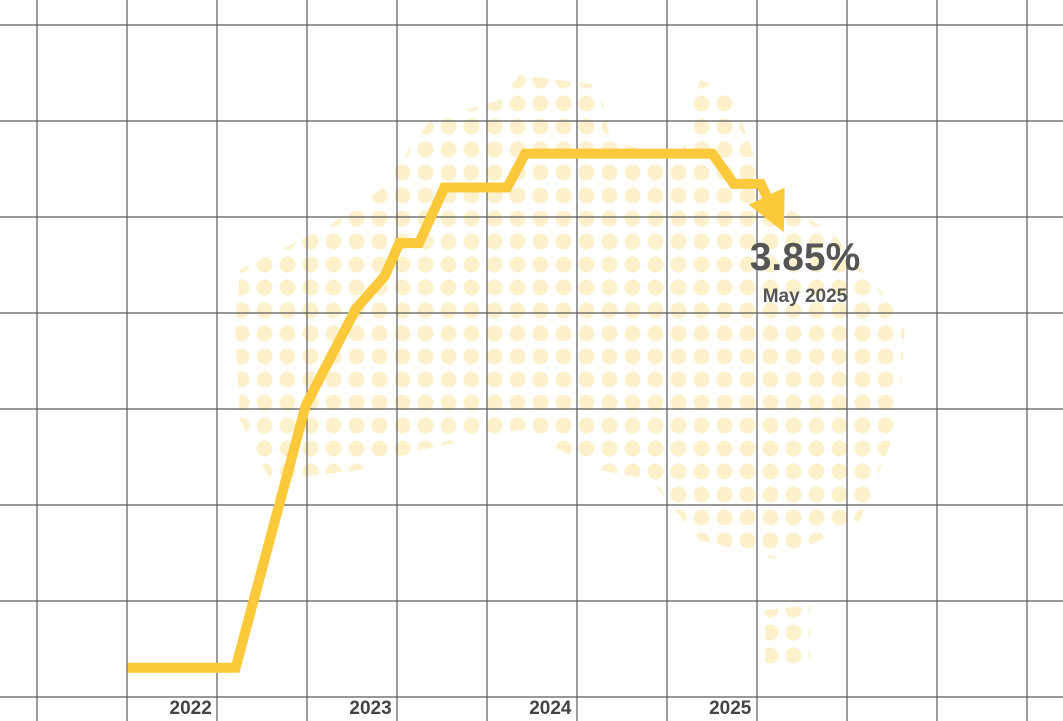 The width and height of the screenshot is (1063, 721). I want to click on x-tick-label: 2024, so click(550, 708).